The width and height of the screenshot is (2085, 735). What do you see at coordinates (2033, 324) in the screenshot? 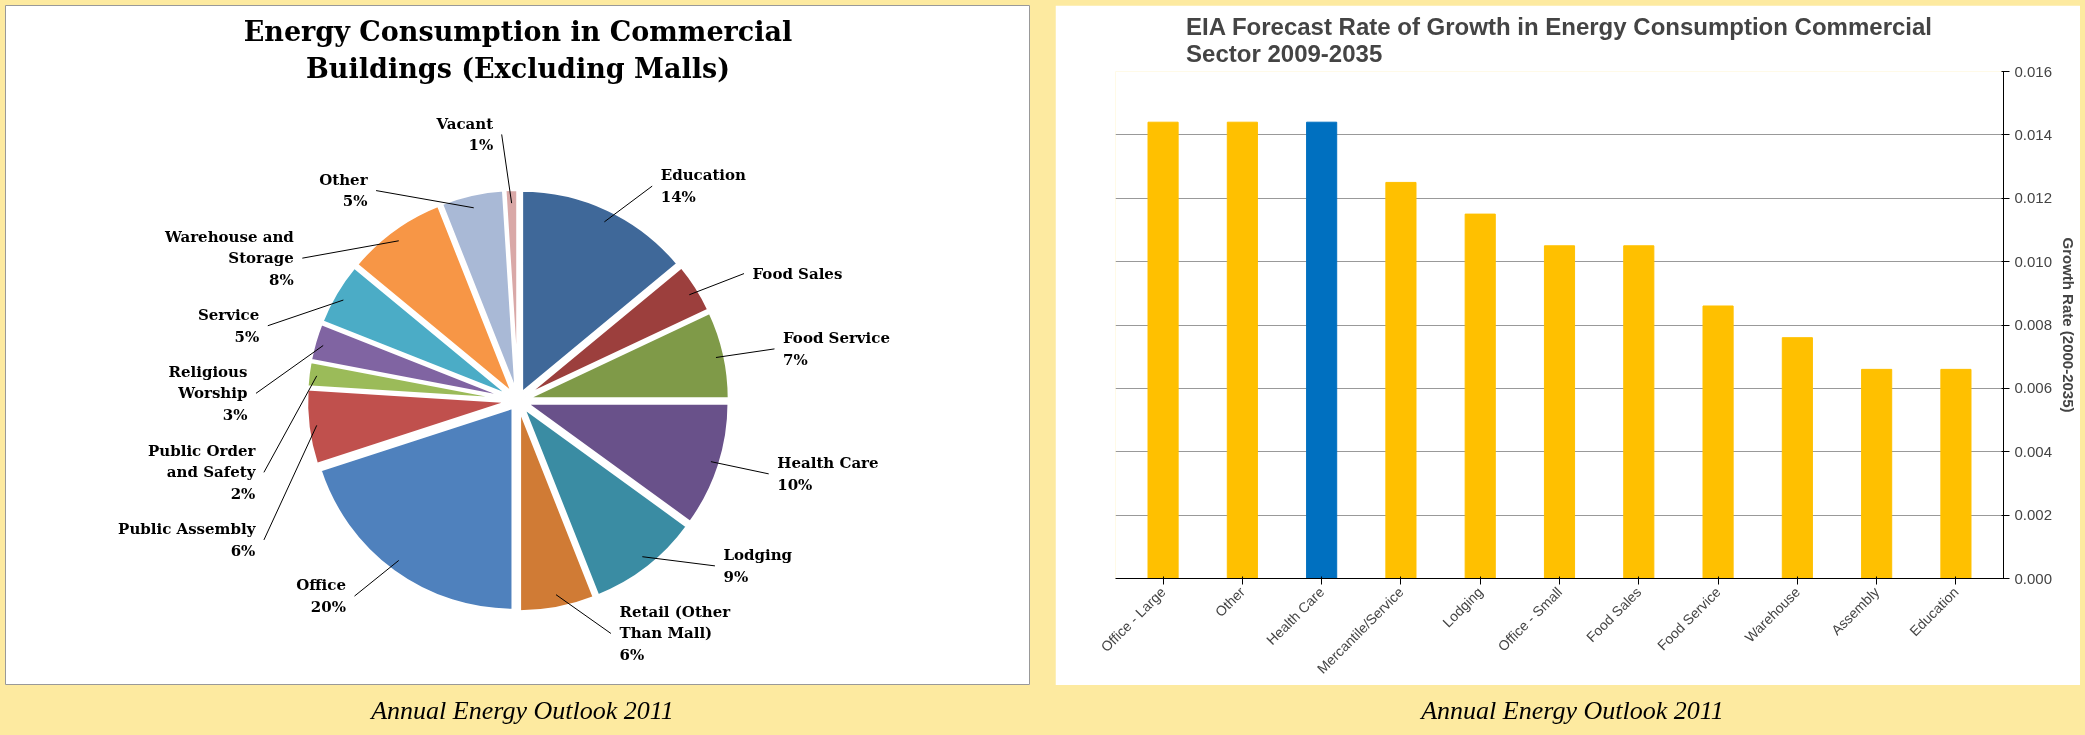
I see `y-tick-label: 0.008` at bounding box center [2033, 324].